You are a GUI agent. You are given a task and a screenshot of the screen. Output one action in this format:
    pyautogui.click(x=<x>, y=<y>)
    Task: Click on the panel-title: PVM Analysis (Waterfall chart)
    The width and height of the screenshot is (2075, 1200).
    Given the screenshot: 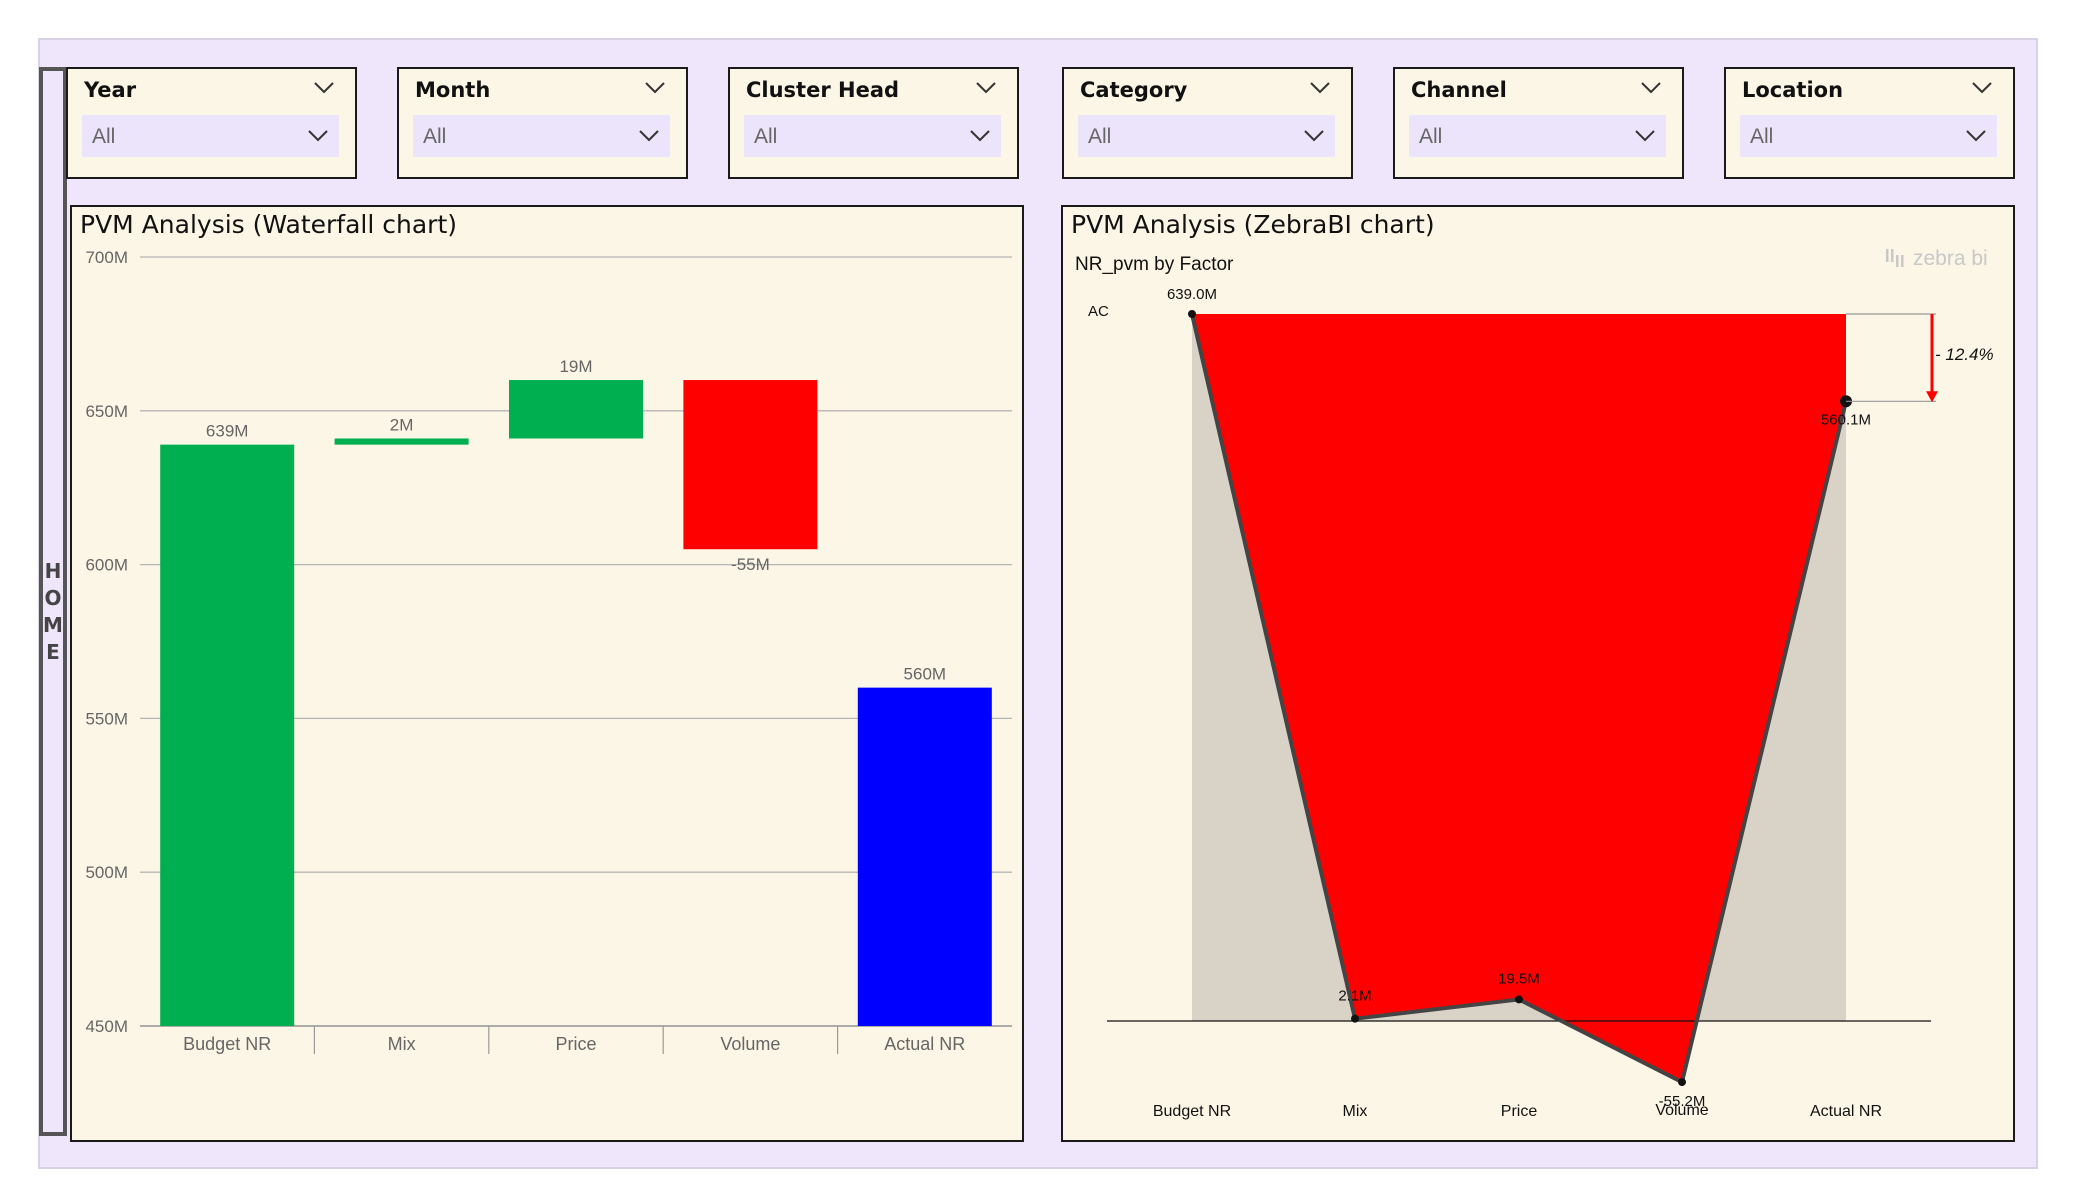 What is the action you would take?
    pyautogui.click(x=269, y=224)
    